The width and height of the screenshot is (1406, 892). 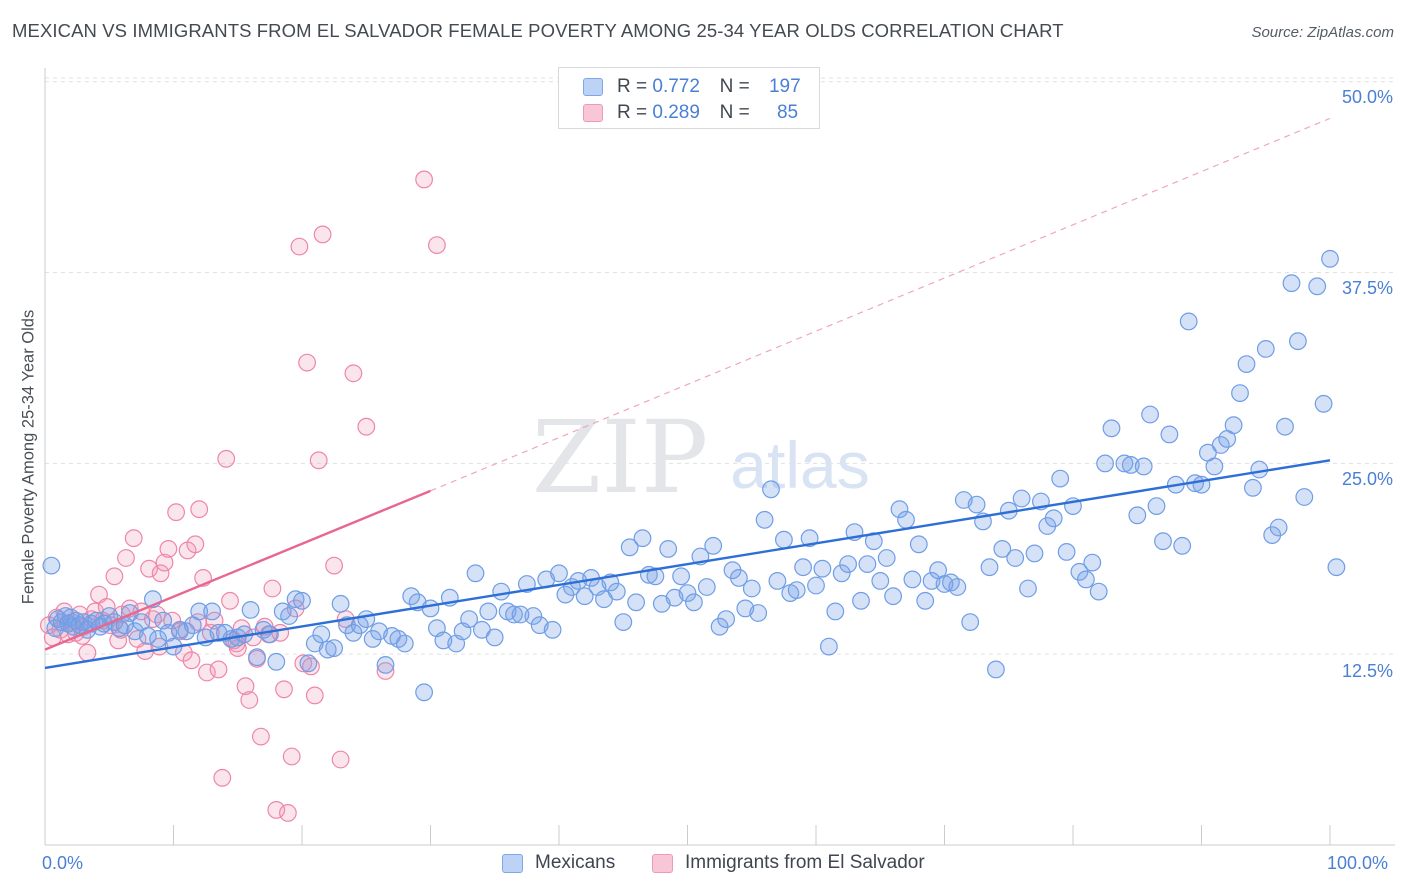 What do you see at coordinates (620, 457) in the screenshot?
I see `watermark-zip: ZIP` at bounding box center [620, 457].